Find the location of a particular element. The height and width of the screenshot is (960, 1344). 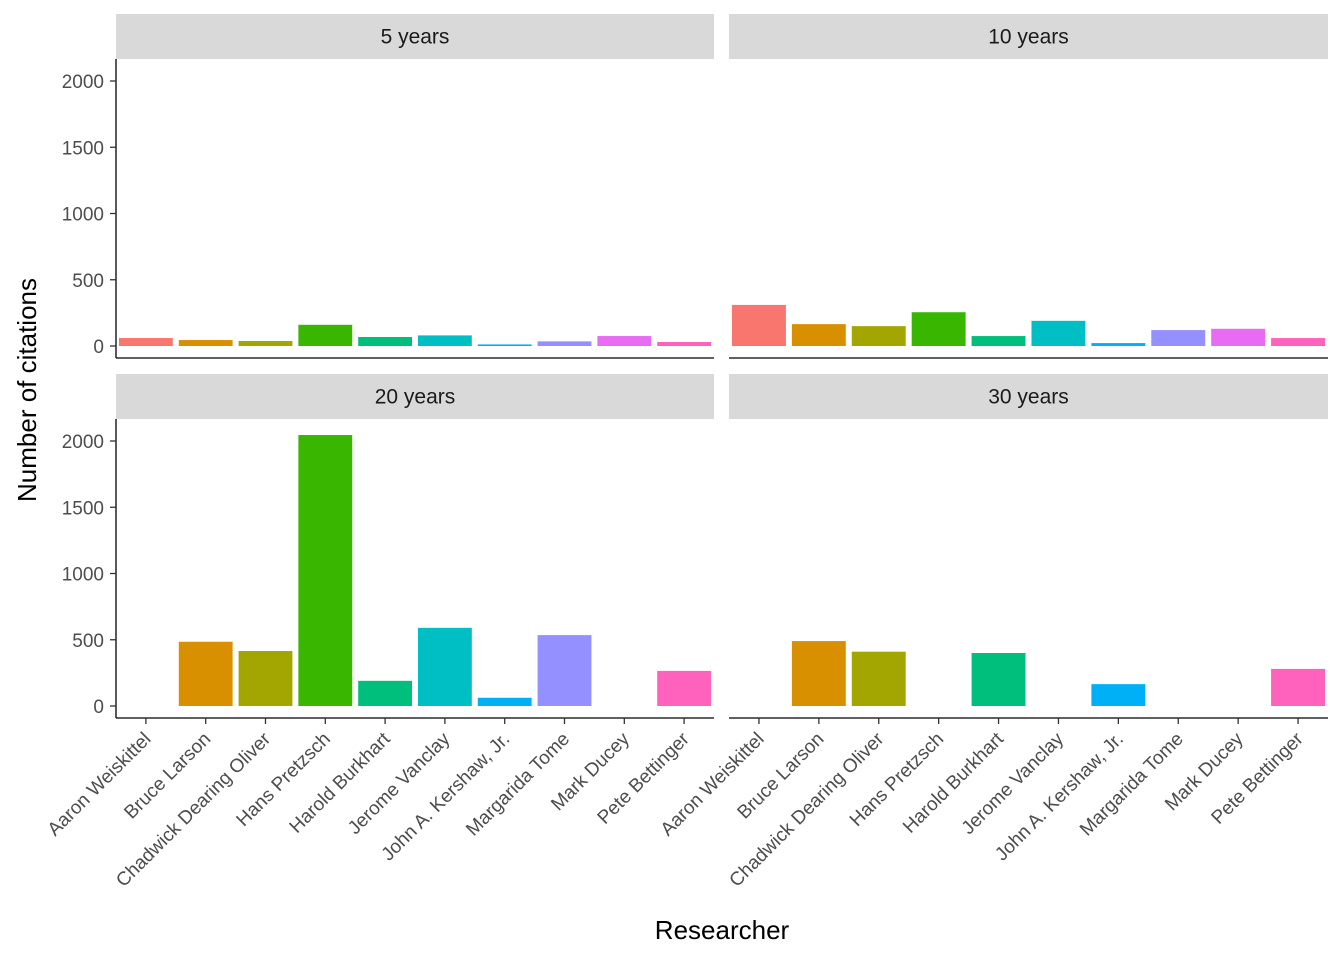

panel-strip-label: 30 years is located at coordinates (1028, 397).